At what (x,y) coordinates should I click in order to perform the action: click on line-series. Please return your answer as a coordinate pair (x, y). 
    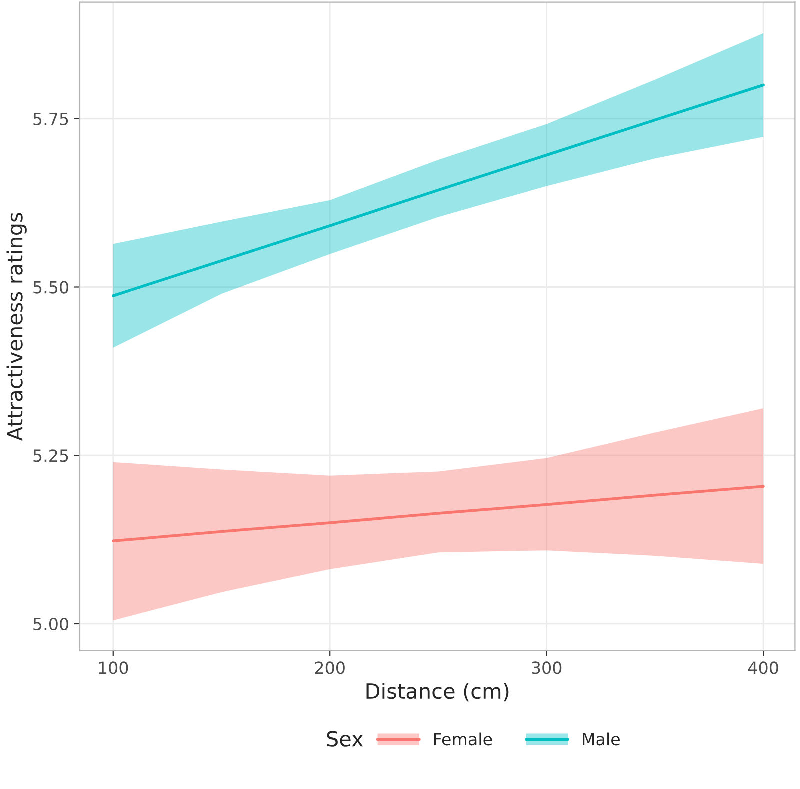
    Looking at the image, I should click on (438, 514).